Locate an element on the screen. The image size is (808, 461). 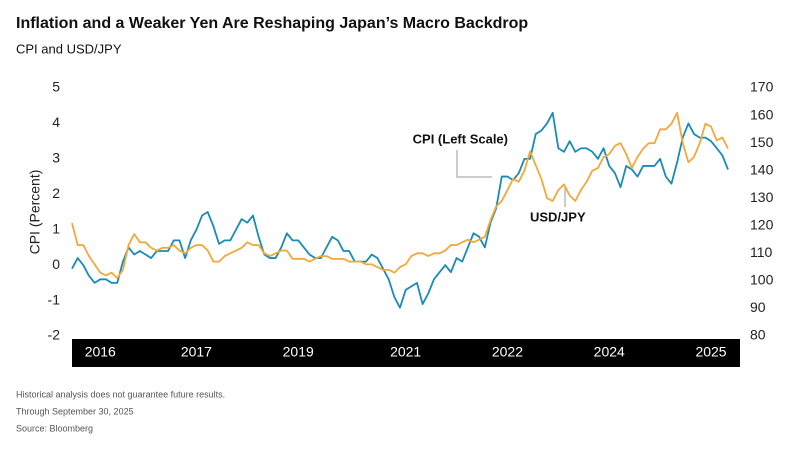
y-tick-label: 5 is located at coordinates (56, 87).